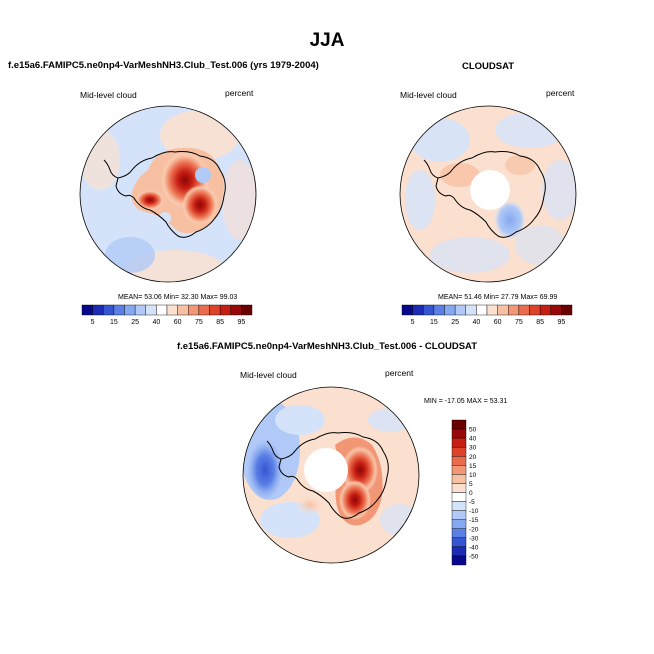 Image resolution: width=654 pixels, height=654 pixels. I want to click on test-colorbar: 5 15 25 40 60 75 85 95, so click(167, 315).